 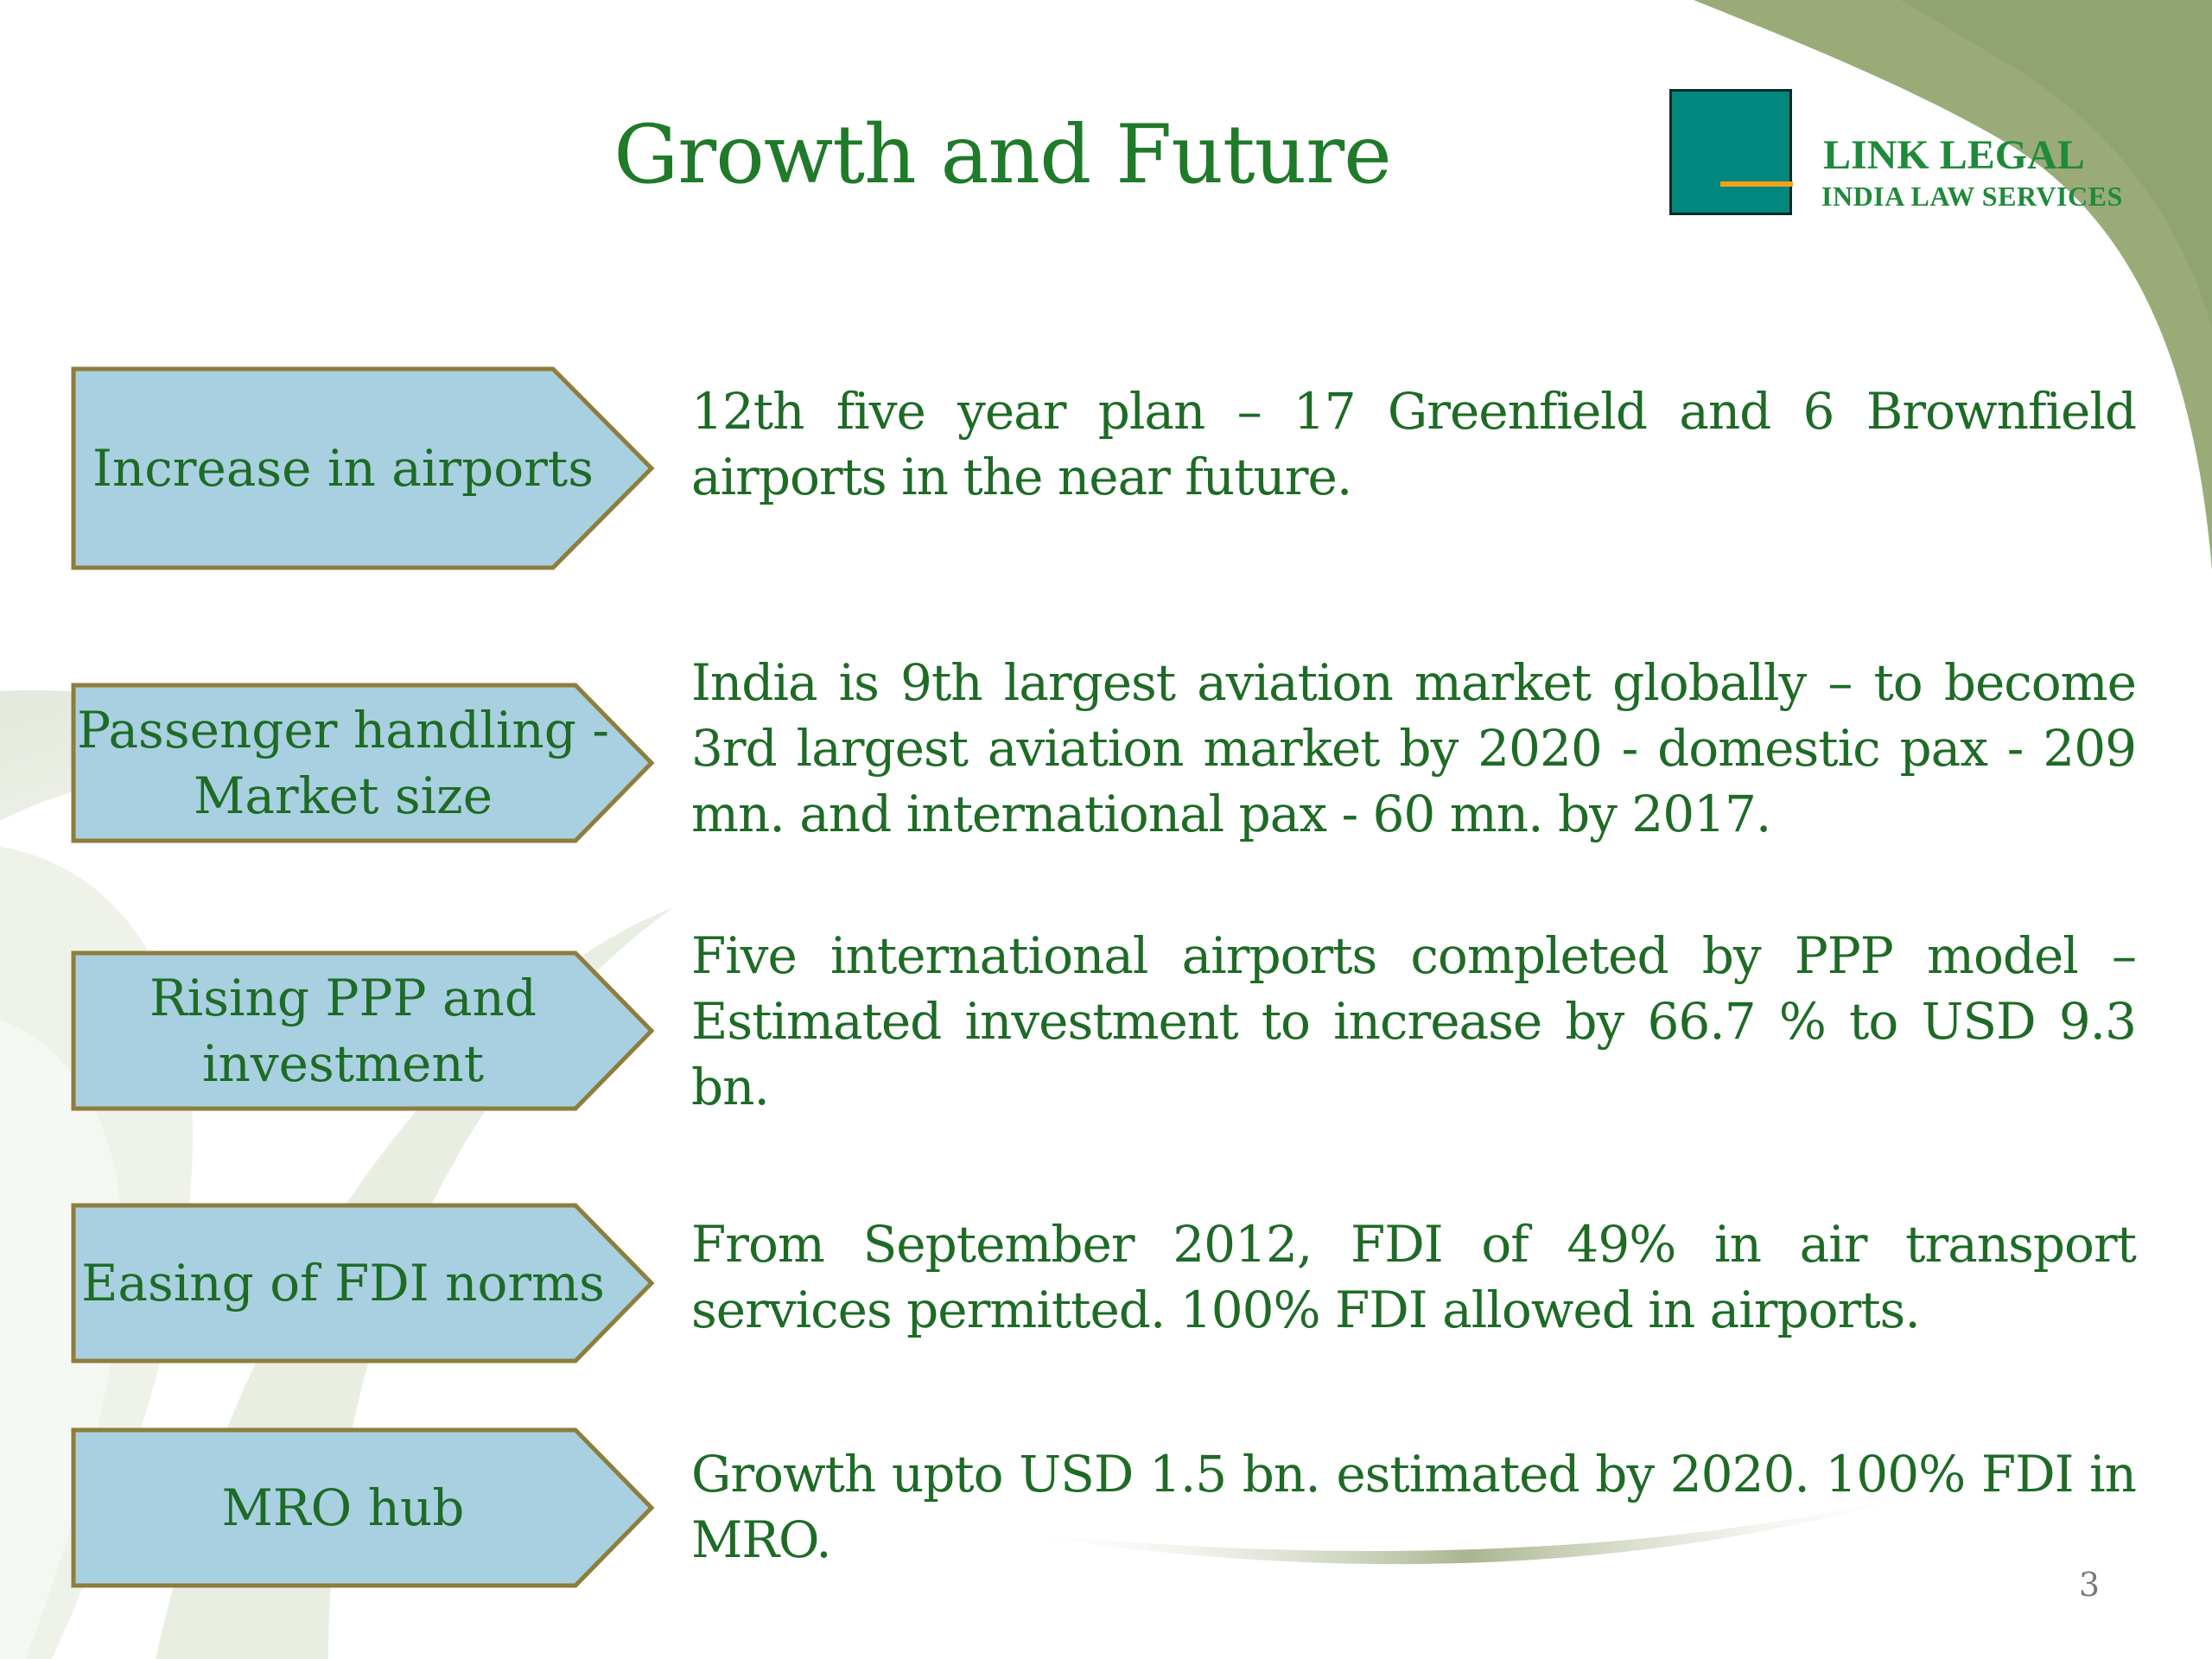 I want to click on logo-name: LINK LEGAL, so click(x=1954, y=155).